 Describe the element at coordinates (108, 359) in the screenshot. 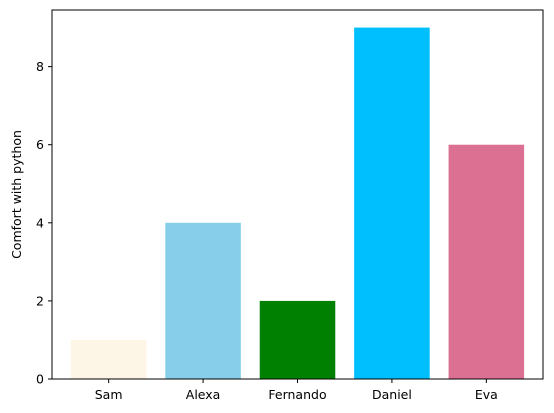

I see `bar-sam` at that location.